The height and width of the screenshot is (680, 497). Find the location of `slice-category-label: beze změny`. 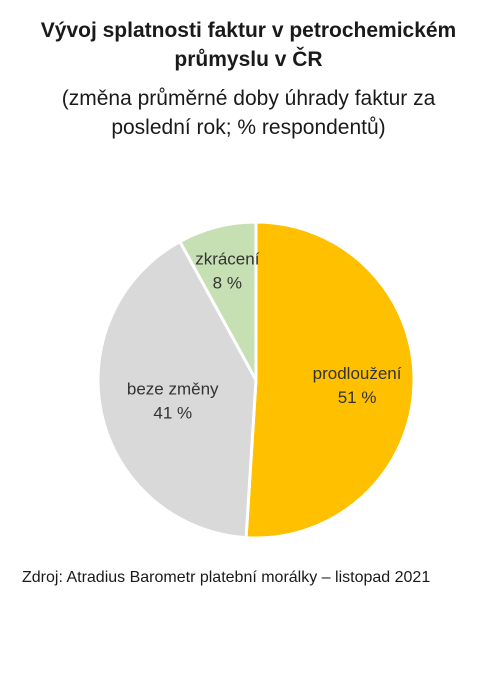

slice-category-label: beze změny is located at coordinates (173, 389).